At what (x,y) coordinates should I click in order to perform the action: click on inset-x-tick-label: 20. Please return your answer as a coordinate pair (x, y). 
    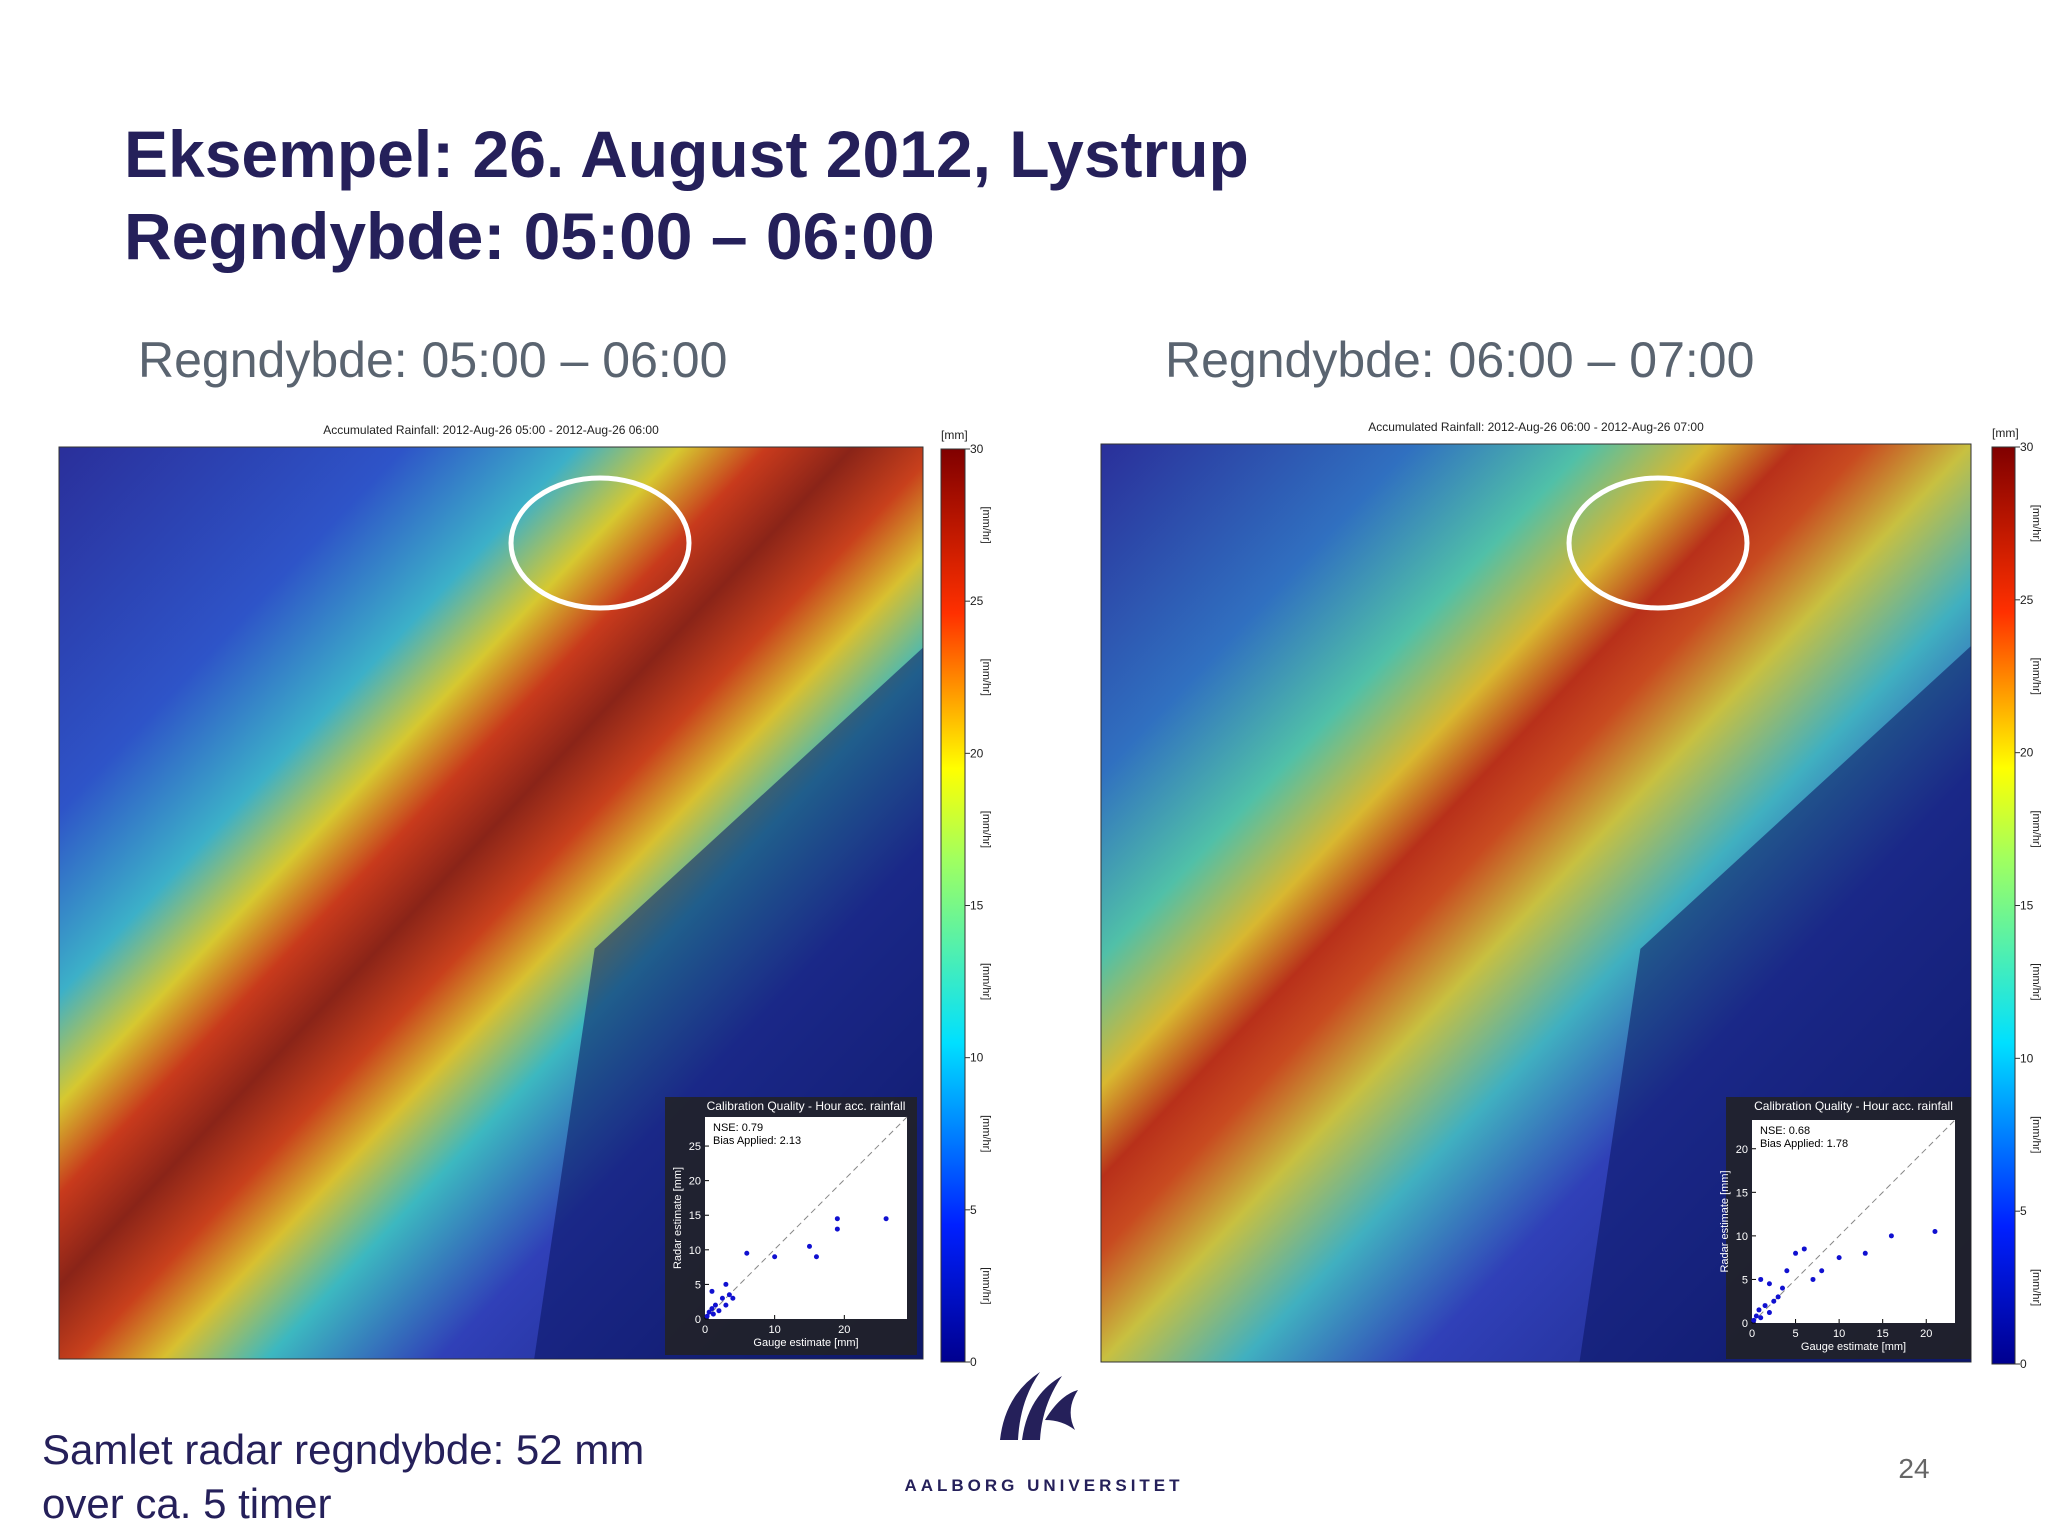
    Looking at the image, I should click on (1926, 1334).